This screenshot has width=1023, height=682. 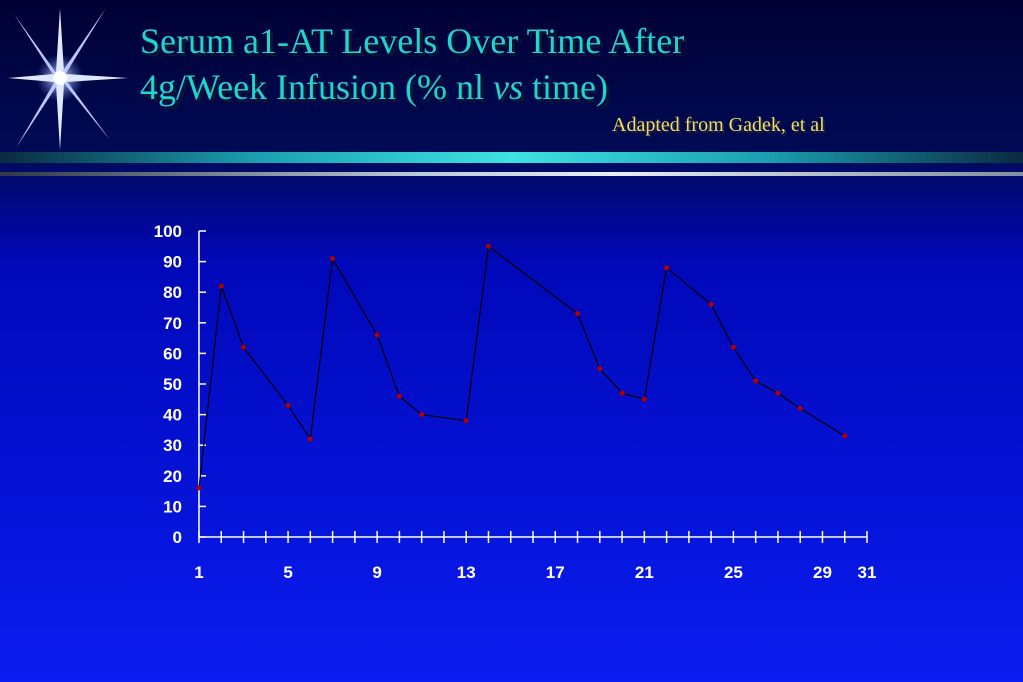 I want to click on title-line-2: 4g/Week Infusion (% nl vs time), so click(x=412, y=87).